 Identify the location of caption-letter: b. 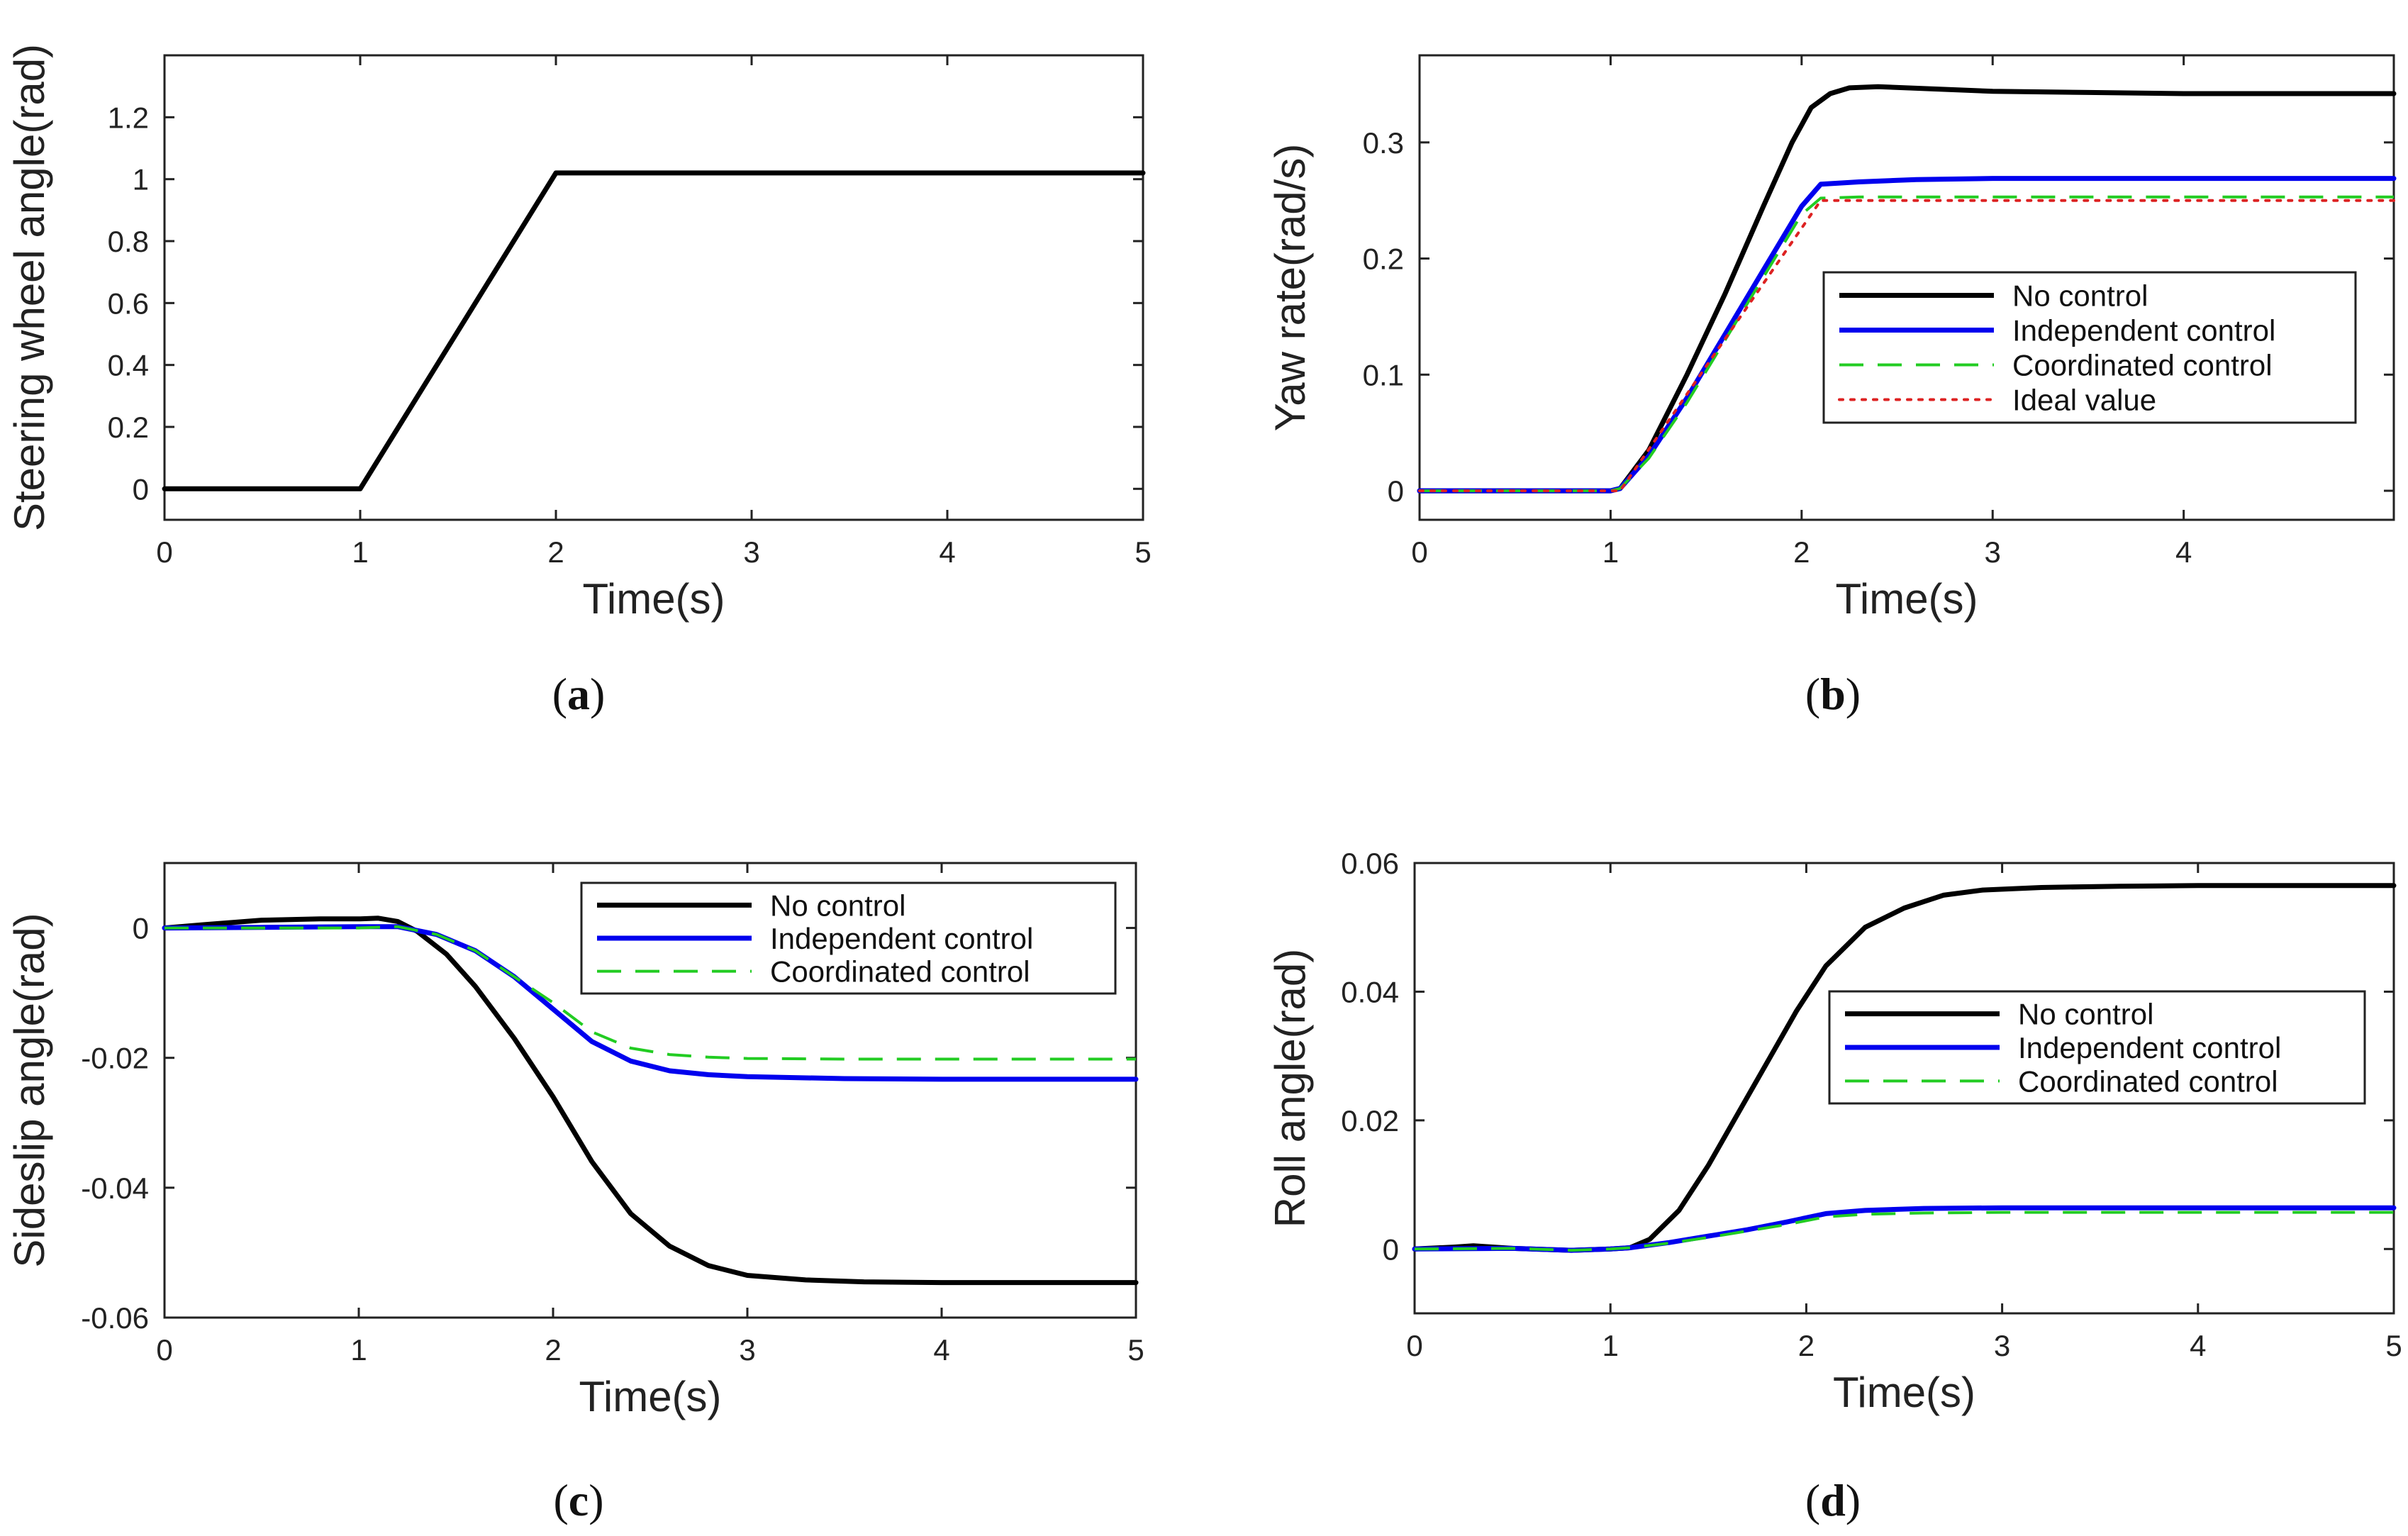
(1833, 694).